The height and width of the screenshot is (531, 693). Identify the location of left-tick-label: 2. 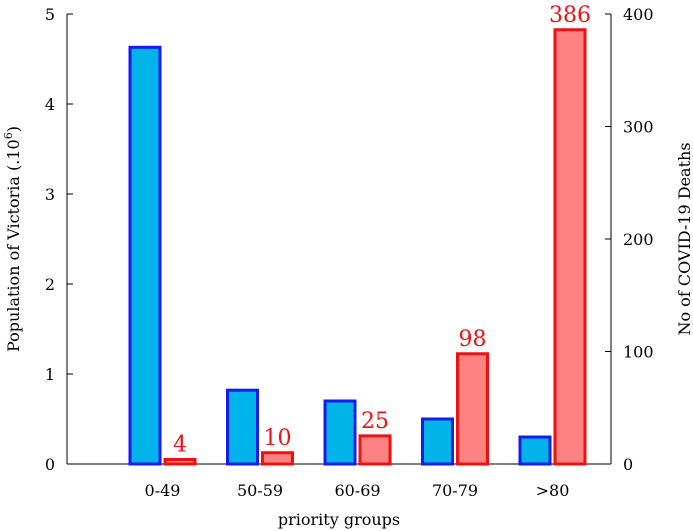
(50, 284).